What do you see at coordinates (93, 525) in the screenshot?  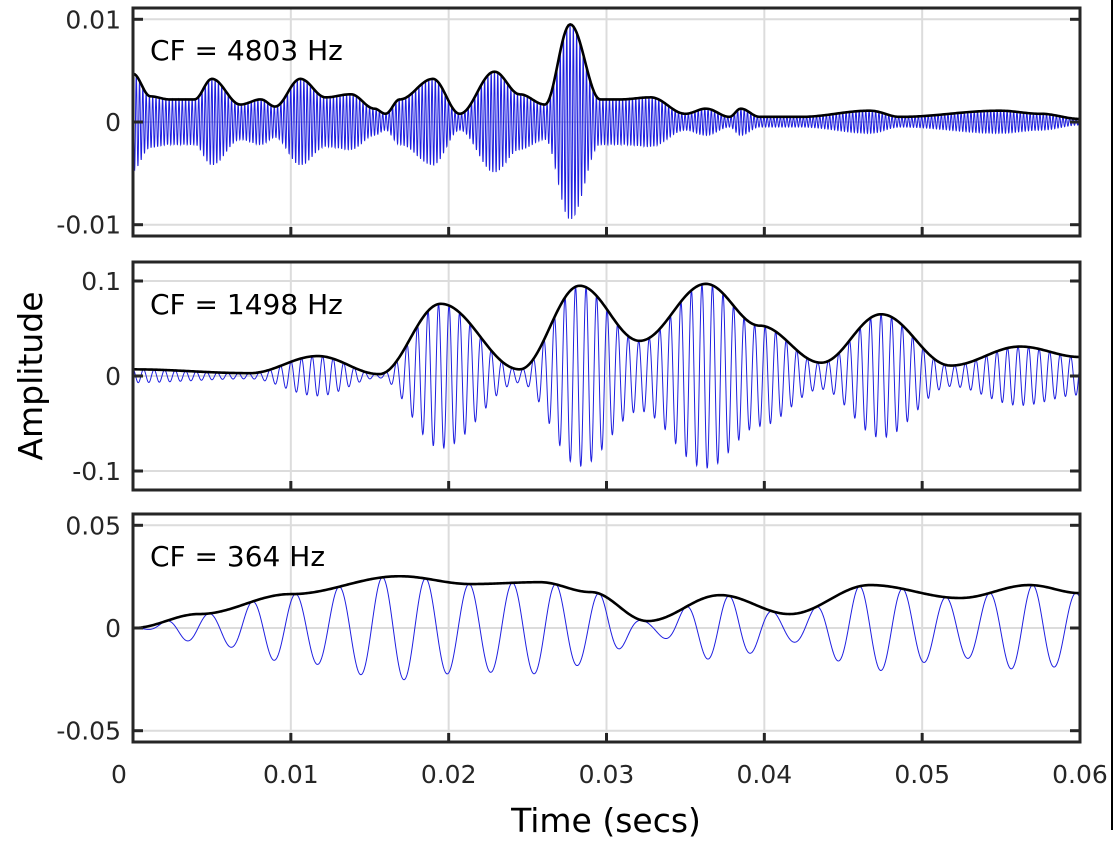 I see `y-tick-label: 0.05` at bounding box center [93, 525].